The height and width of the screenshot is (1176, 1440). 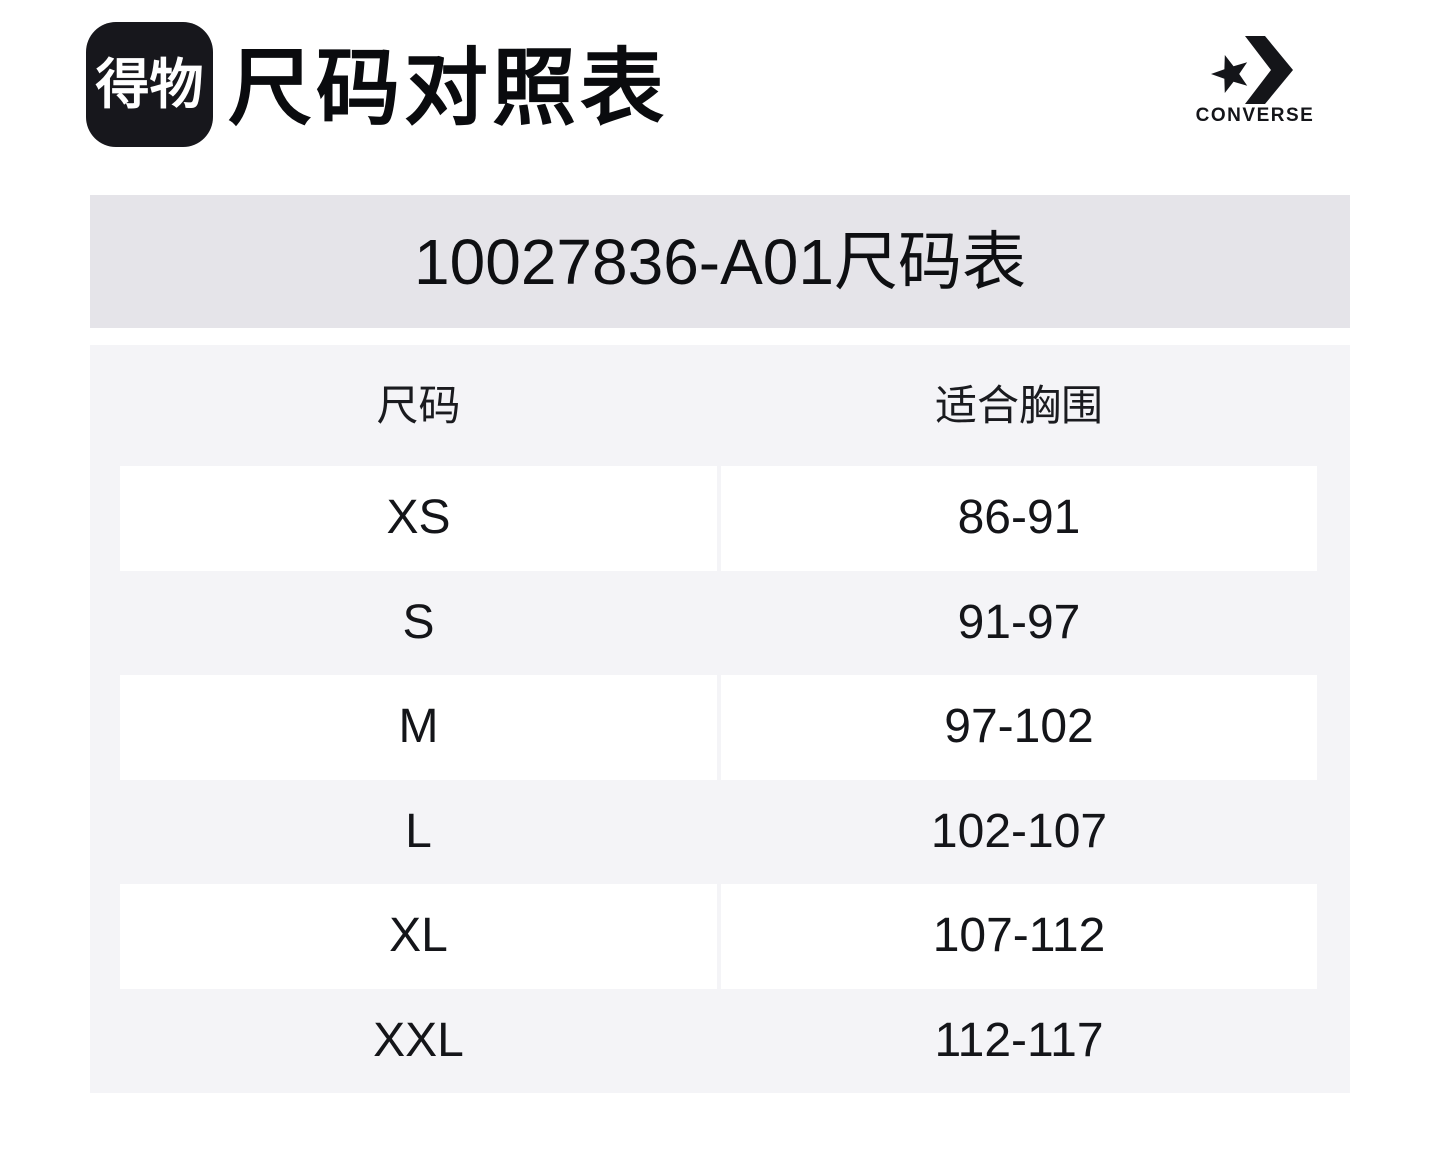 What do you see at coordinates (1019, 831) in the screenshot?
I see `chest-cell: 102-107` at bounding box center [1019, 831].